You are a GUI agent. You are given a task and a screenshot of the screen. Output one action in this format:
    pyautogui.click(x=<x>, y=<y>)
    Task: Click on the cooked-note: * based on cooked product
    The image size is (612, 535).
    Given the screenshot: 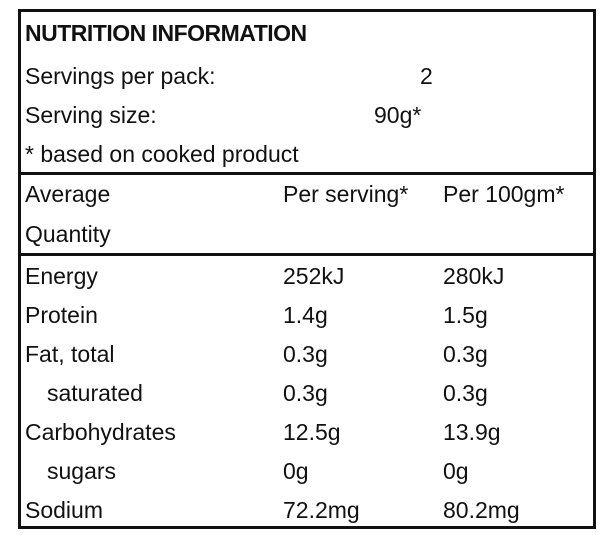 What is the action you would take?
    pyautogui.click(x=162, y=154)
    